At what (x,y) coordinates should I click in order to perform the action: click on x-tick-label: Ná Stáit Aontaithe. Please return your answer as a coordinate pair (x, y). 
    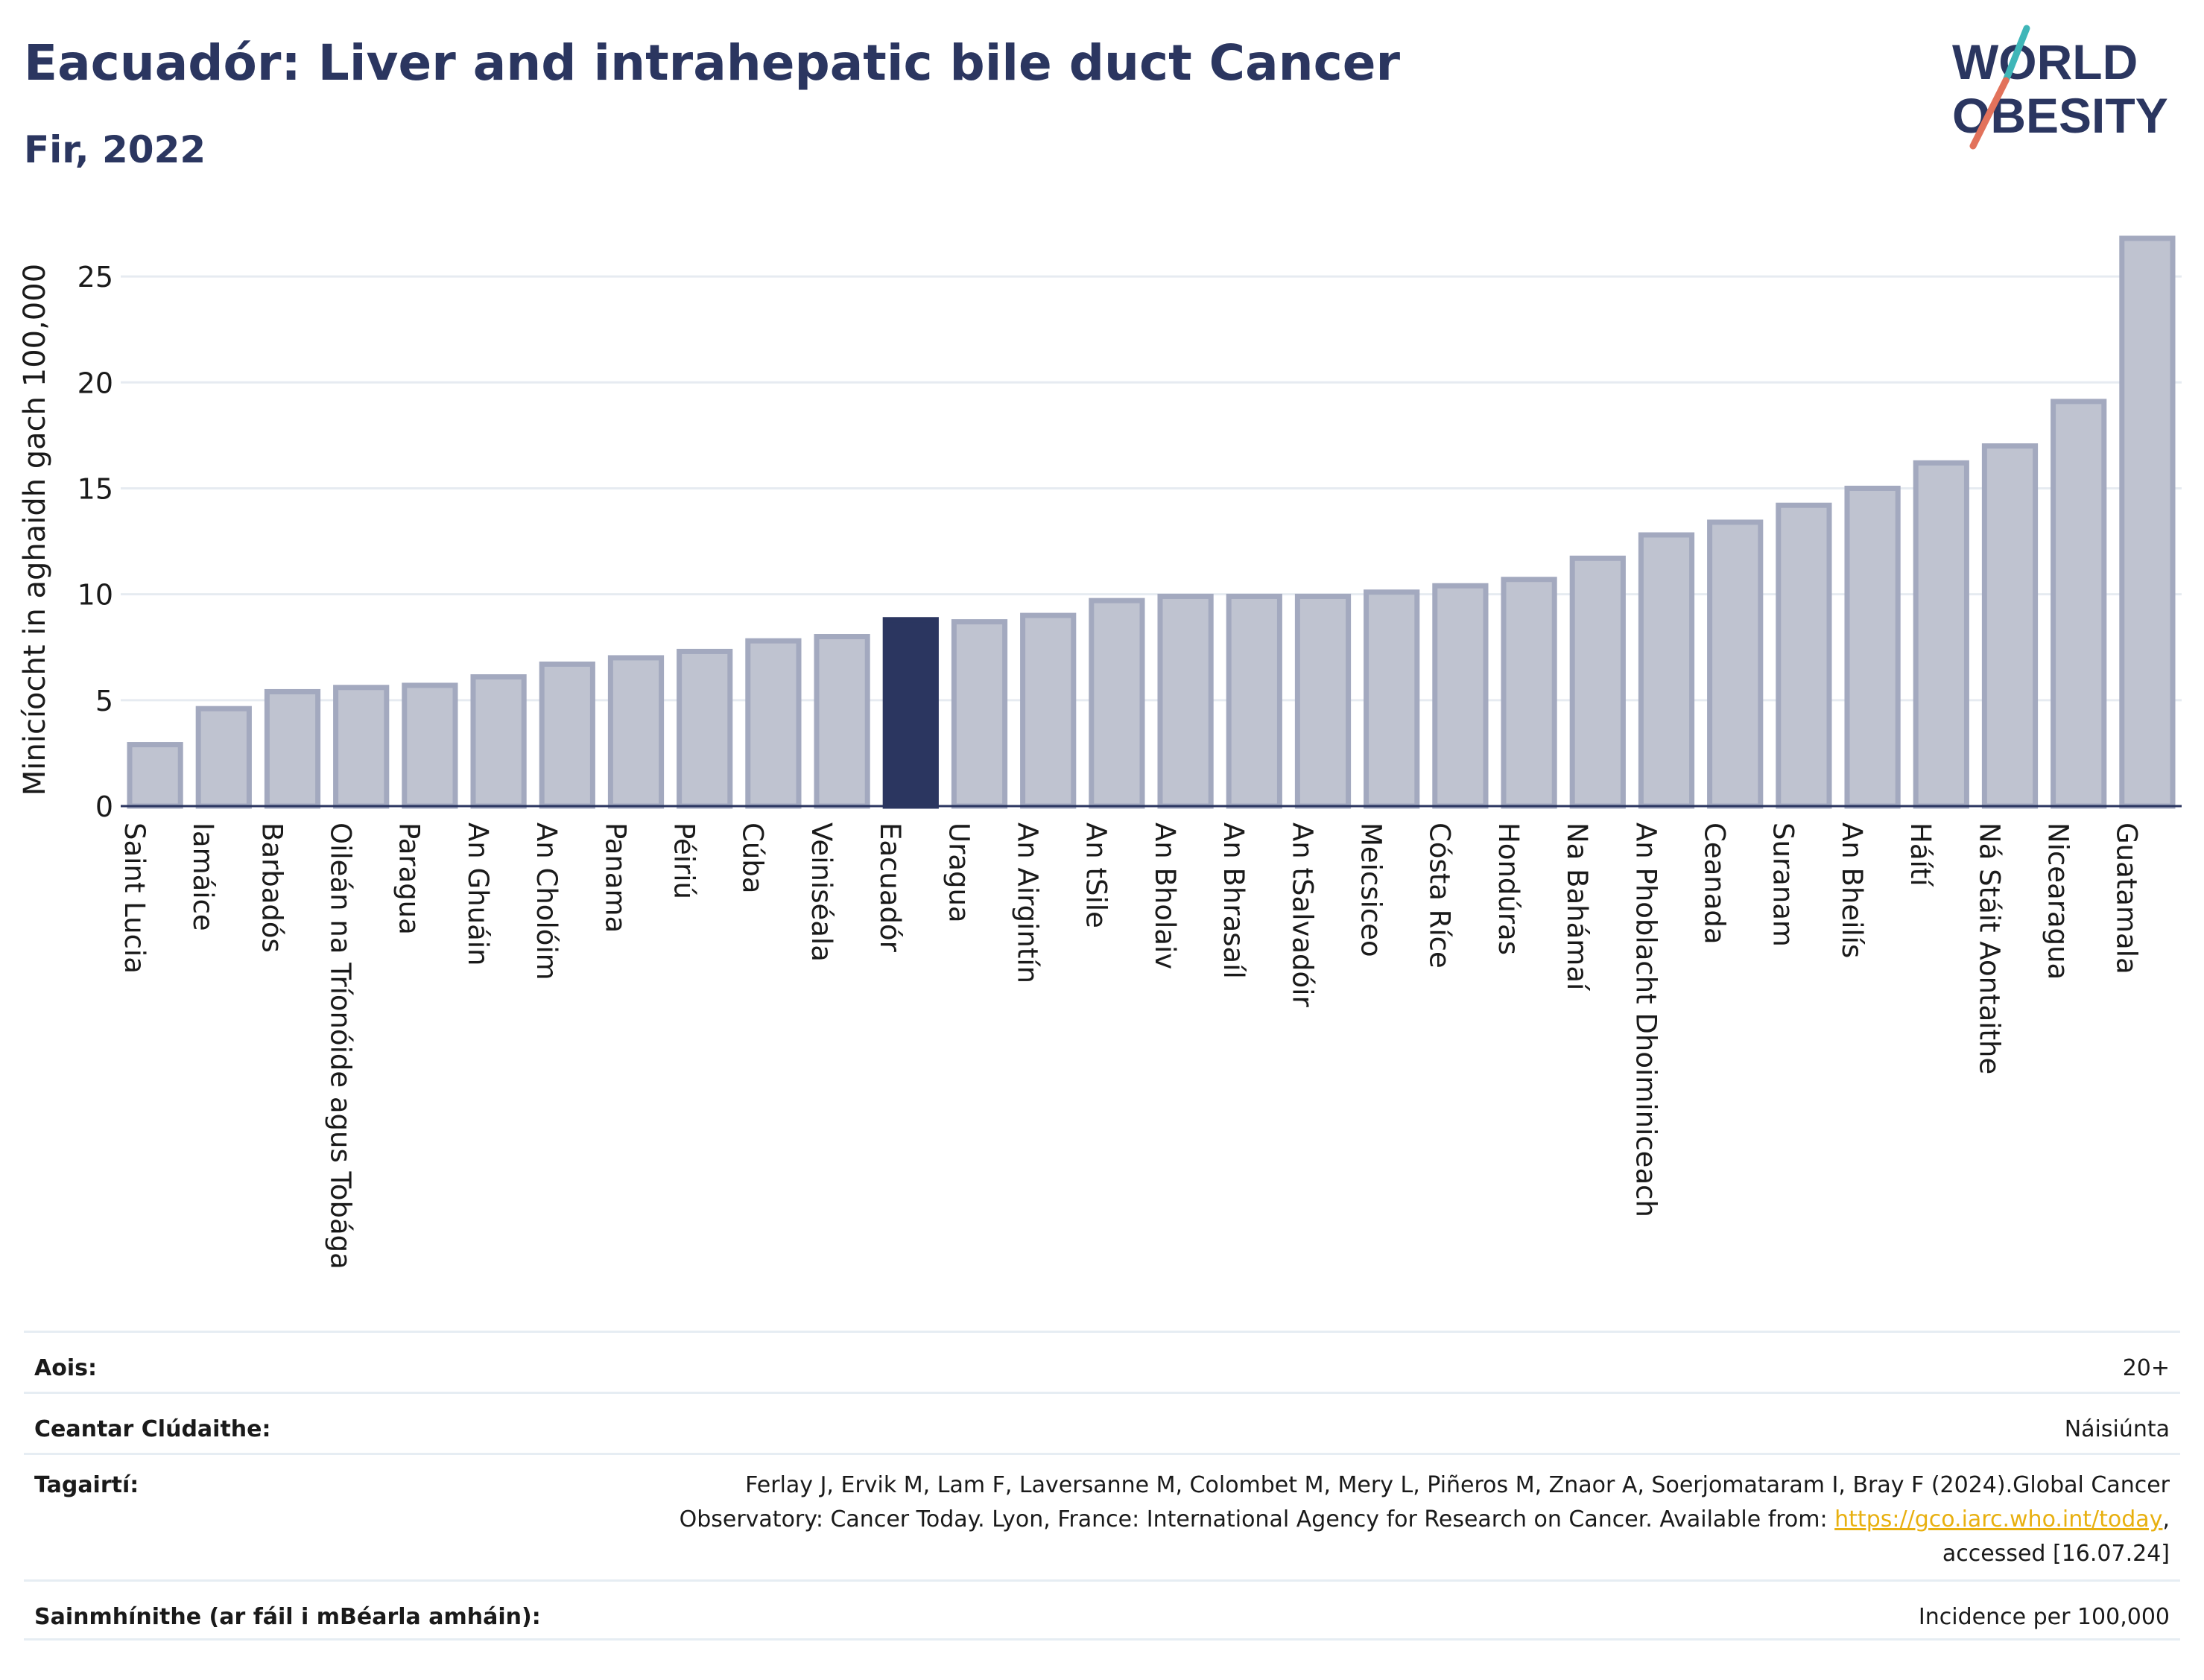
    Looking at the image, I should click on (1989, 948).